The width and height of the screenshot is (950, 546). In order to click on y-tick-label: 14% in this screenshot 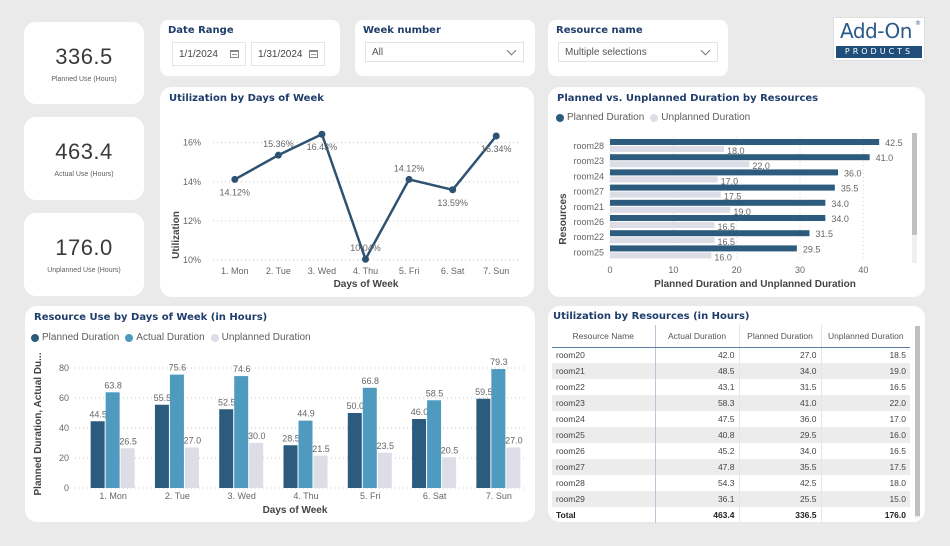, I will do `click(192, 182)`.